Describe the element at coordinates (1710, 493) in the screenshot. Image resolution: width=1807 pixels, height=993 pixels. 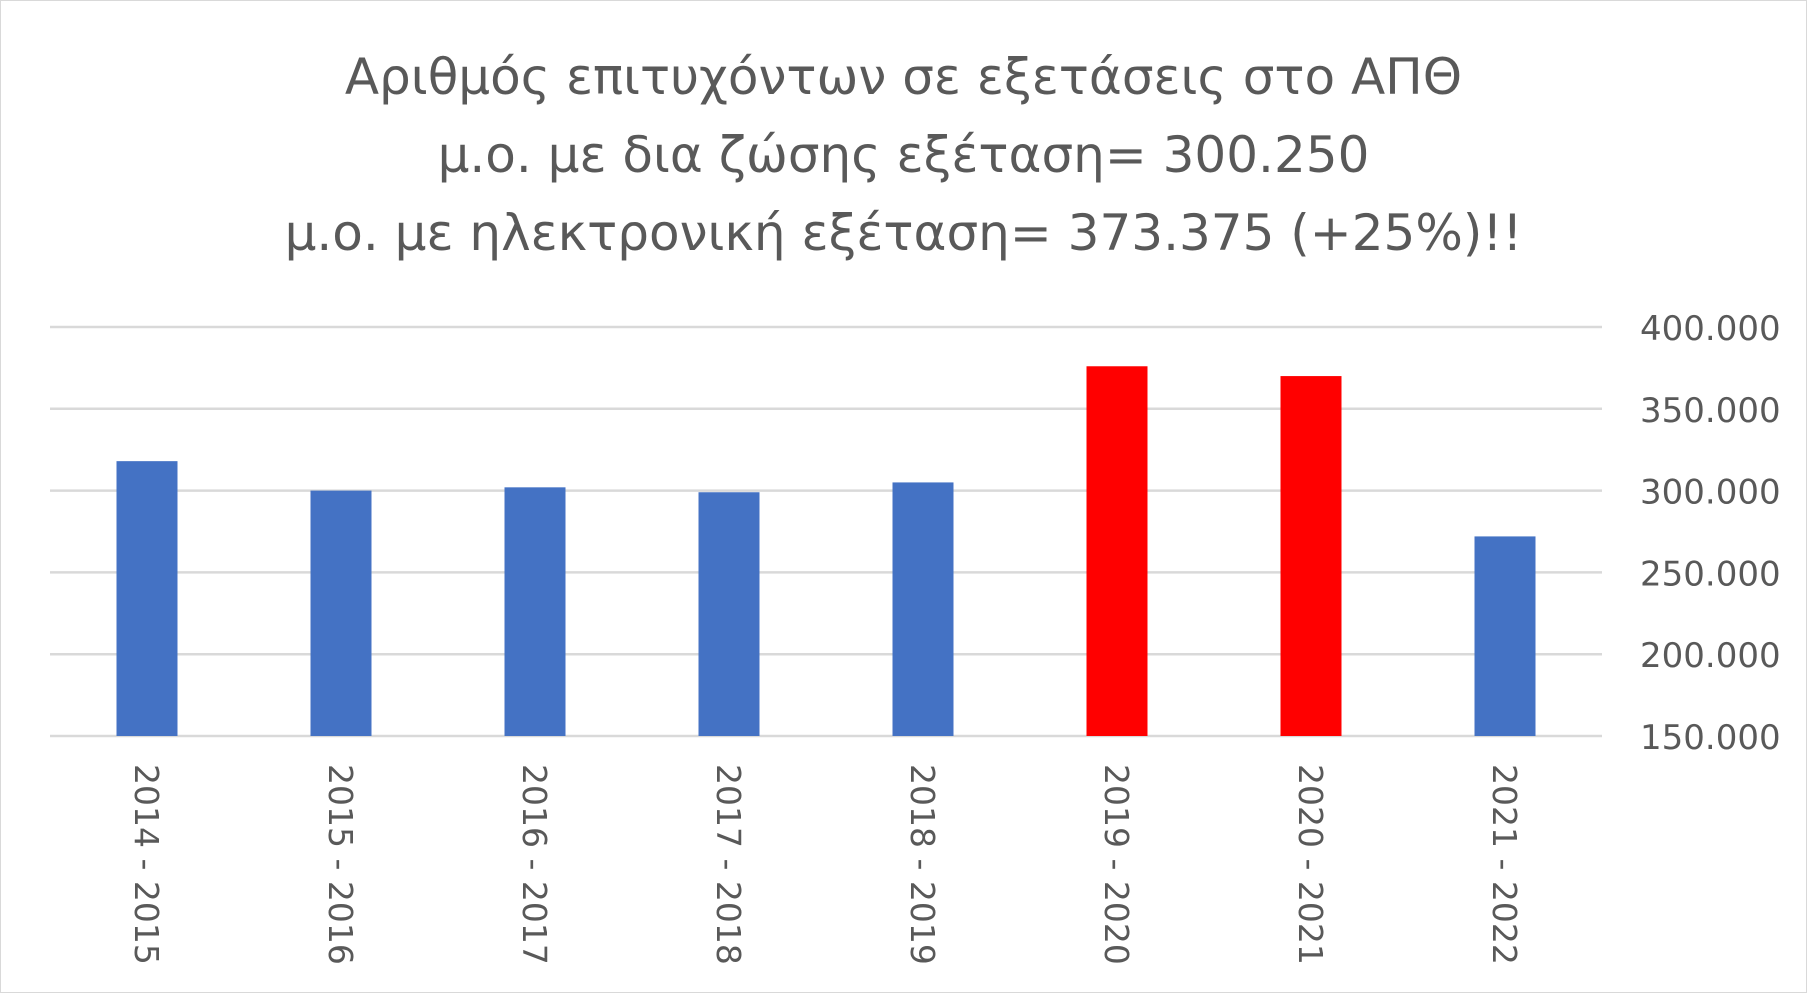
I see `y-tick-label: 300.000` at that location.